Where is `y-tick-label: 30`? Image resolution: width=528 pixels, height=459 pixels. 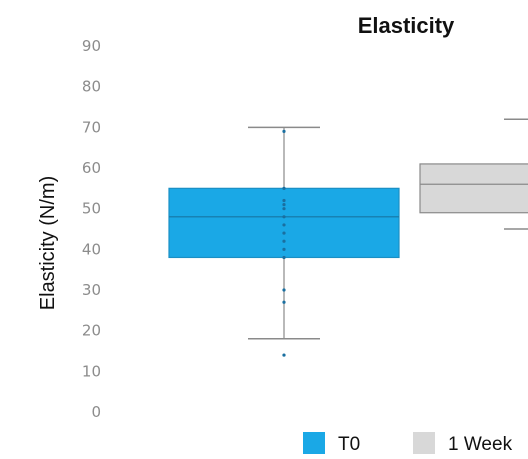 y-tick-label: 30 is located at coordinates (91, 290).